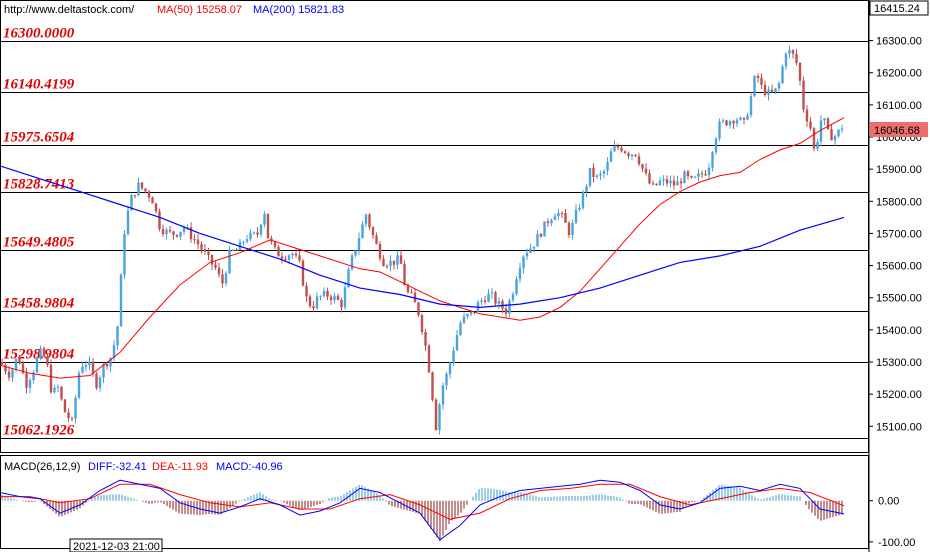  Describe the element at coordinates (899, 267) in the screenshot. I see `price-tick-label: 15600.00` at that location.